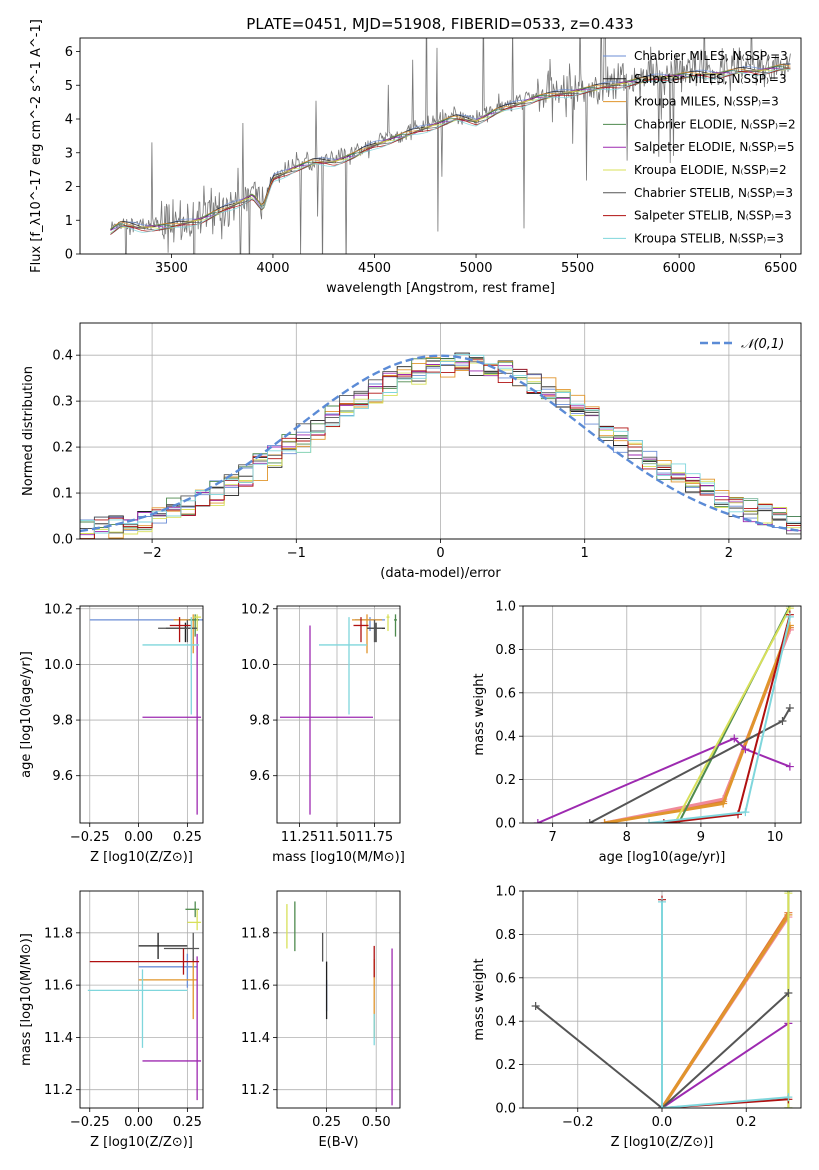  Describe the element at coordinates (662, 1142) in the screenshot. I see `x-axis-label: Z [log10(Z/Z⊙)]` at that location.